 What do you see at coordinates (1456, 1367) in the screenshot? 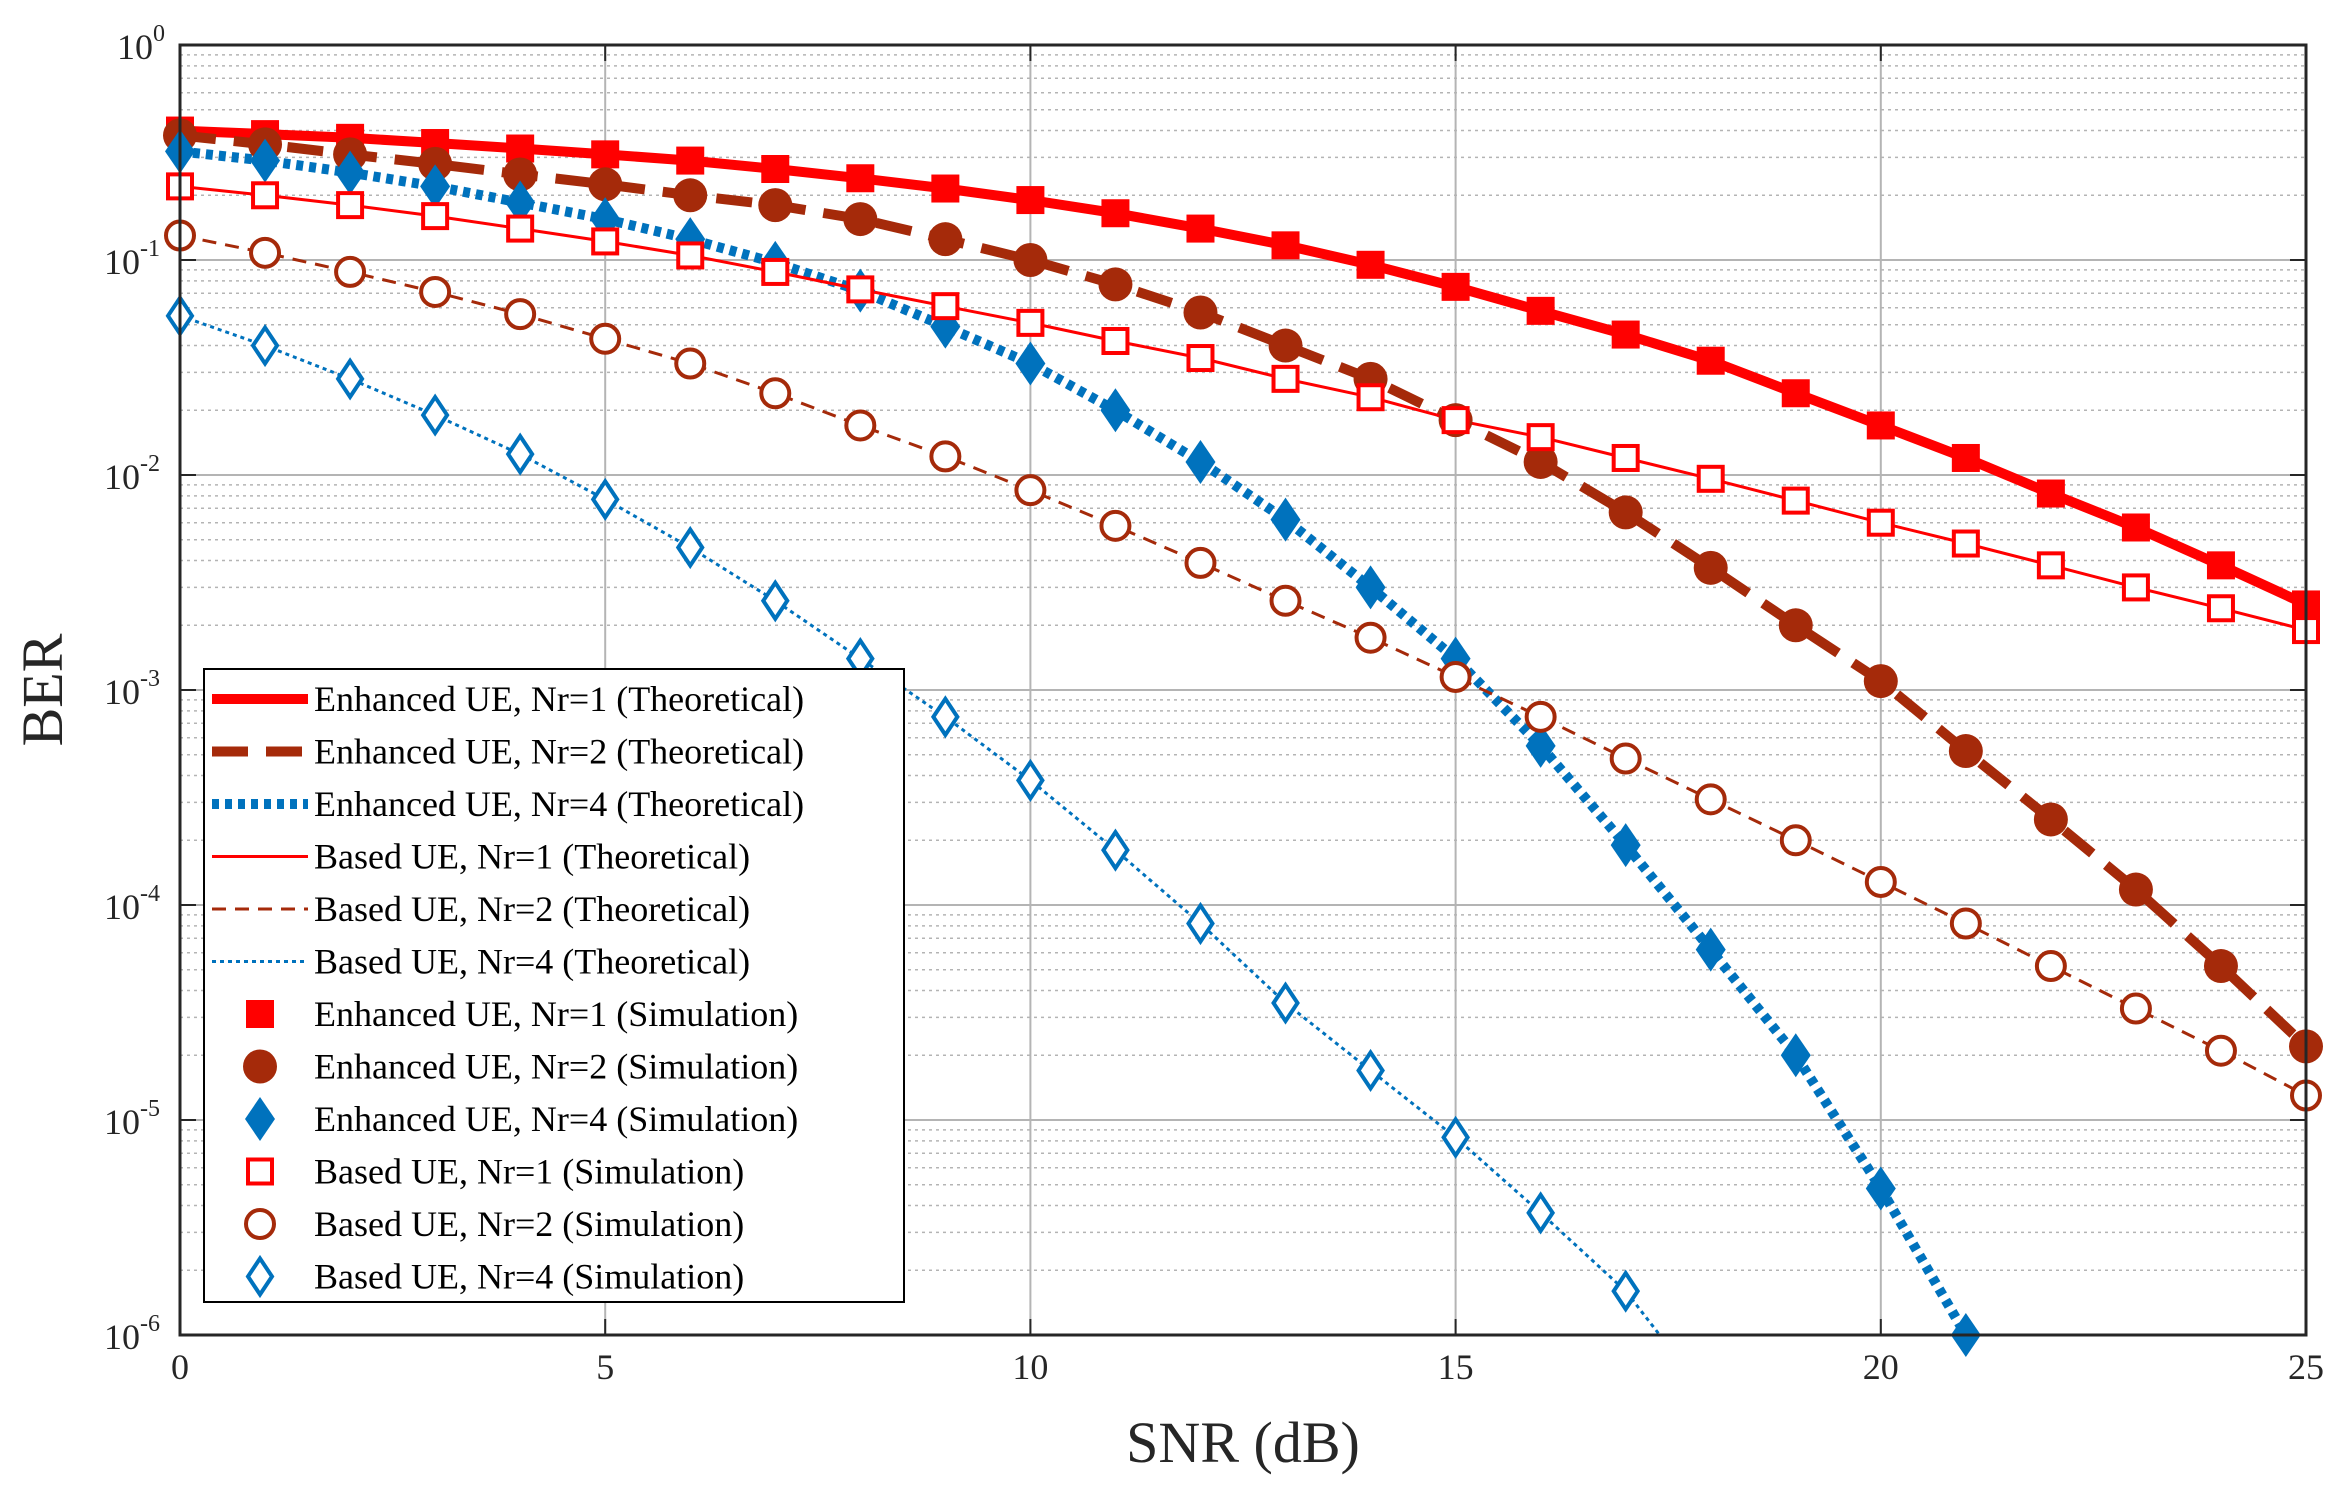
I see `x-tick-label: 15` at bounding box center [1456, 1367].